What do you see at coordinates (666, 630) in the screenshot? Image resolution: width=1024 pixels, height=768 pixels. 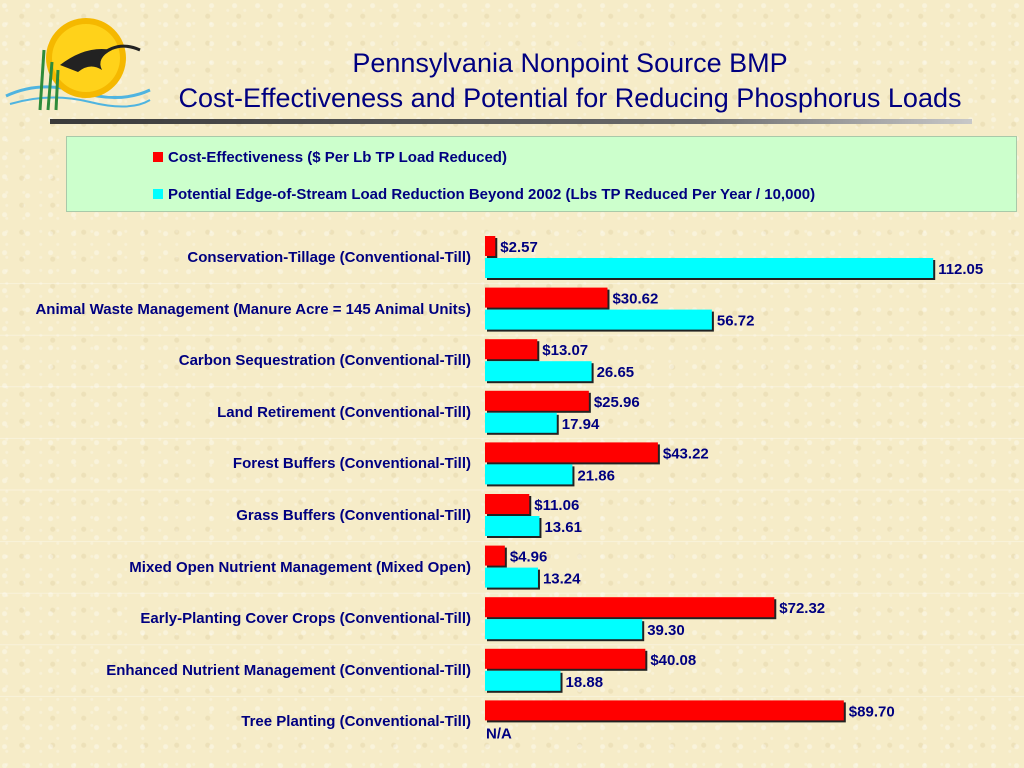 I see `data-label-load: 39.30` at bounding box center [666, 630].